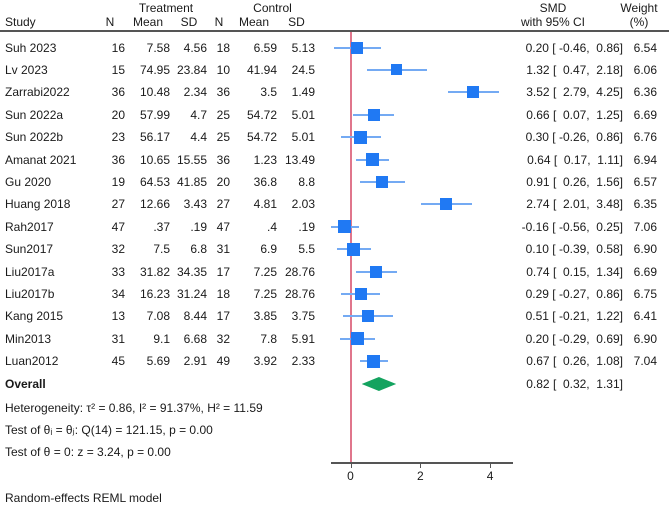  I want to click on smd-ci: 0.67 [ 0.26, 1.08], so click(574, 361).